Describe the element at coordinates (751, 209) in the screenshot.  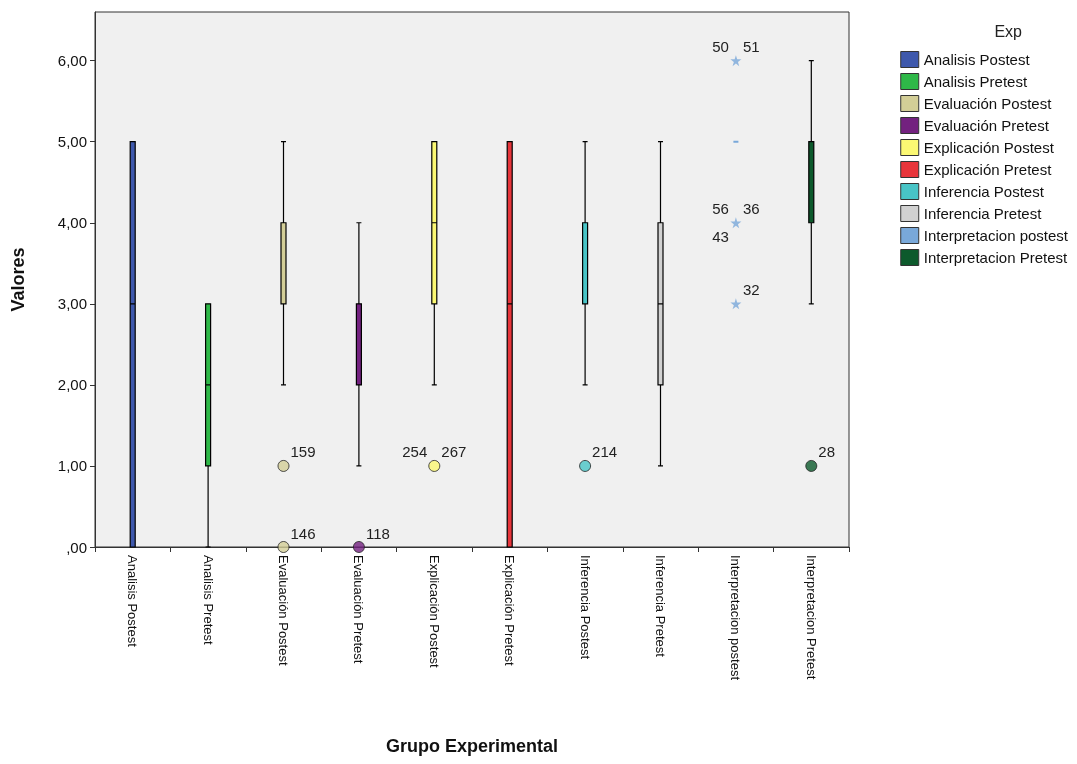
I see `annotation: 36` at that location.